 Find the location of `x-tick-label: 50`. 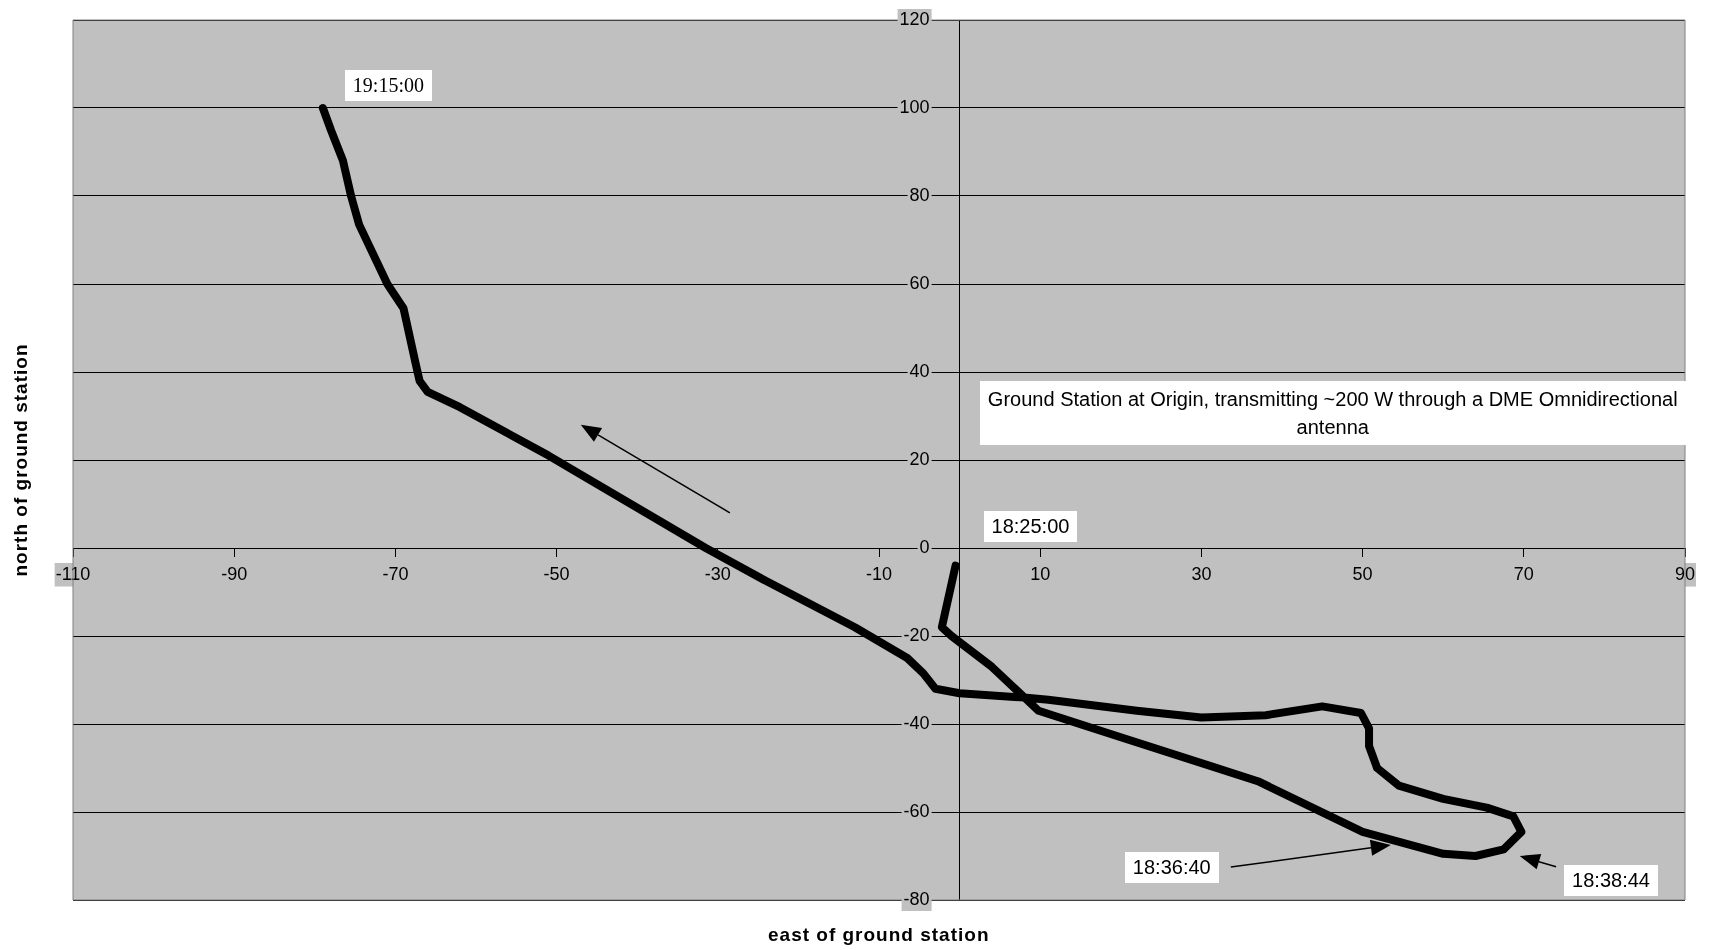

x-tick-label: 50 is located at coordinates (1362, 573).